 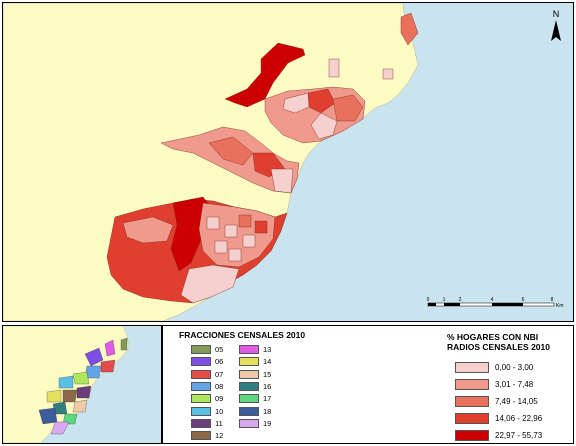 I want to click on scale-unit: Km, so click(x=560, y=306).